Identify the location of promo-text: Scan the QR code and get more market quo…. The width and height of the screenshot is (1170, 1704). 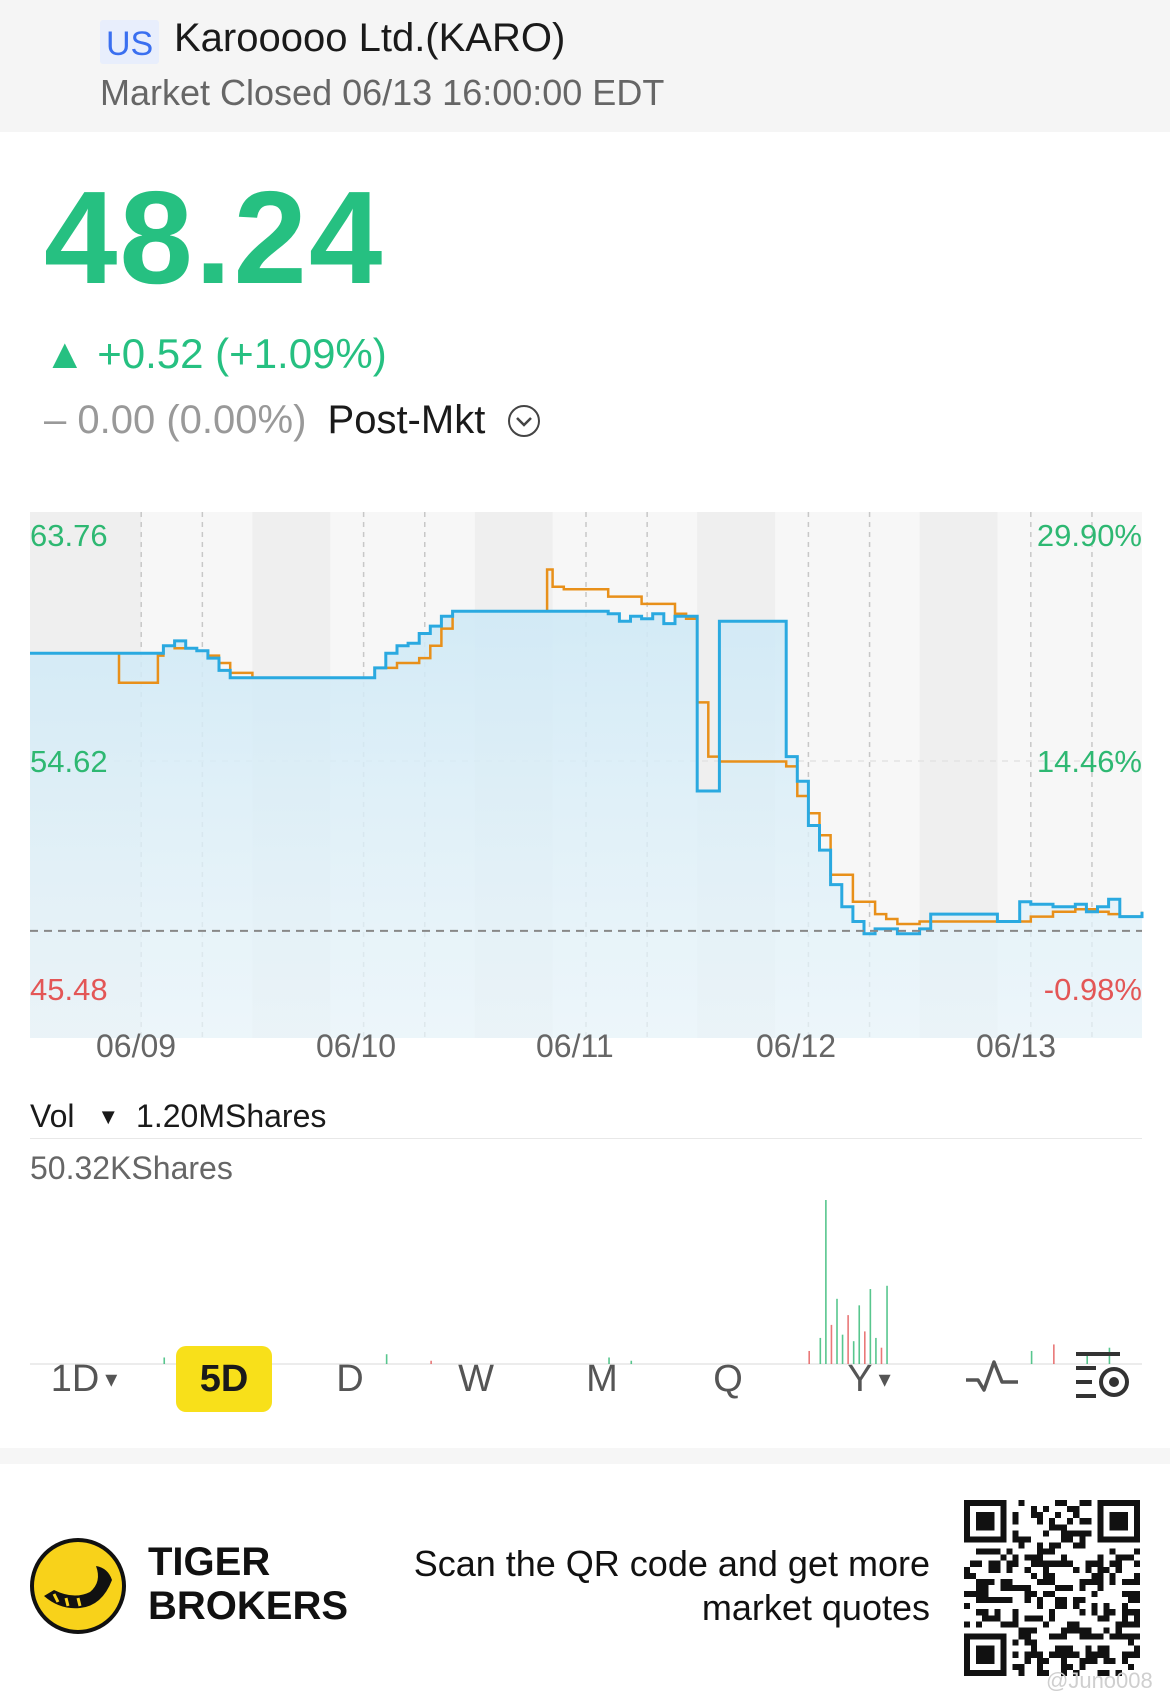
(665, 1586).